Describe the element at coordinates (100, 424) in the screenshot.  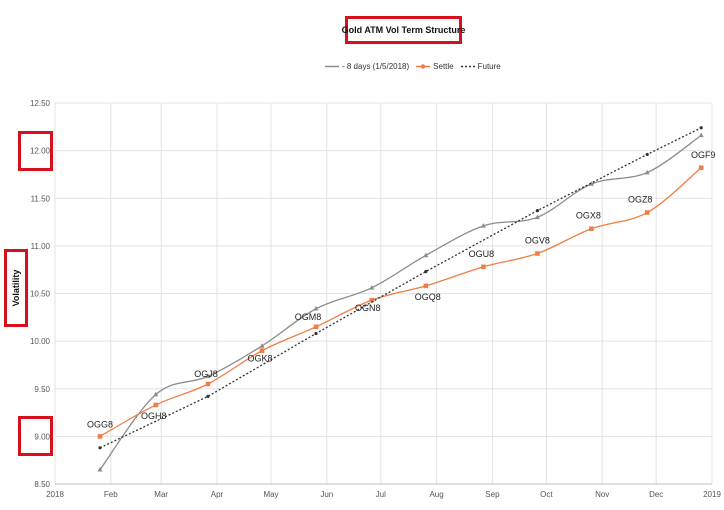
I see `data-label: OGG8` at that location.